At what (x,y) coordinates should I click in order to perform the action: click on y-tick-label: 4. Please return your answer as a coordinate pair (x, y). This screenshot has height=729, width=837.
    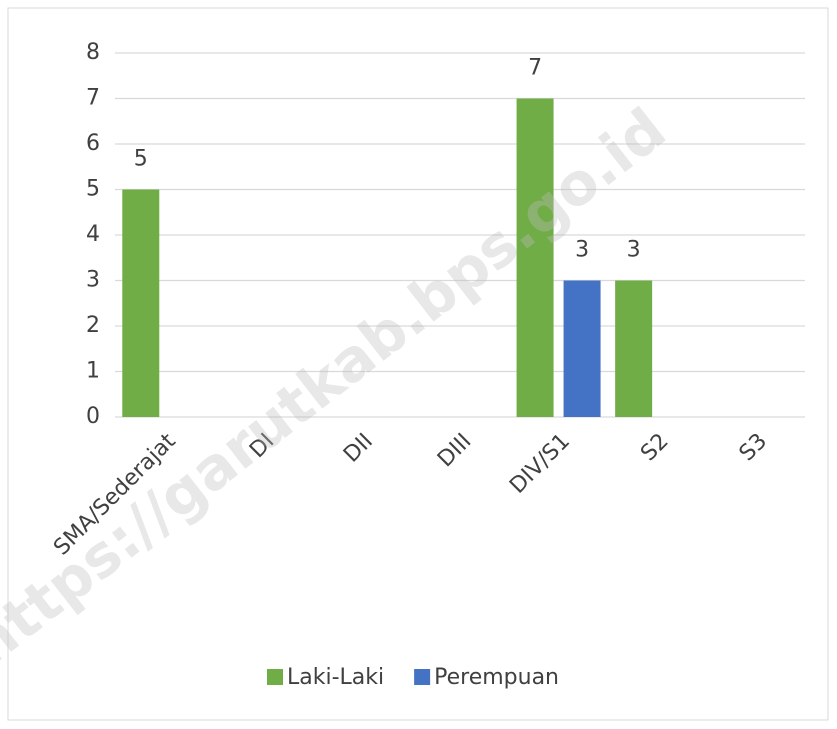
    Looking at the image, I should click on (93, 234).